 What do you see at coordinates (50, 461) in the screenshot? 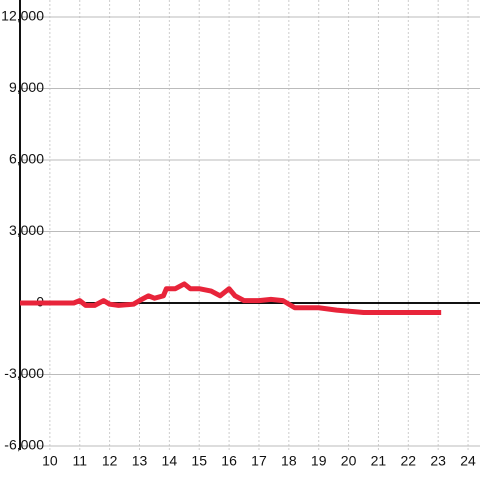
I see `x-tick-label: 10` at bounding box center [50, 461].